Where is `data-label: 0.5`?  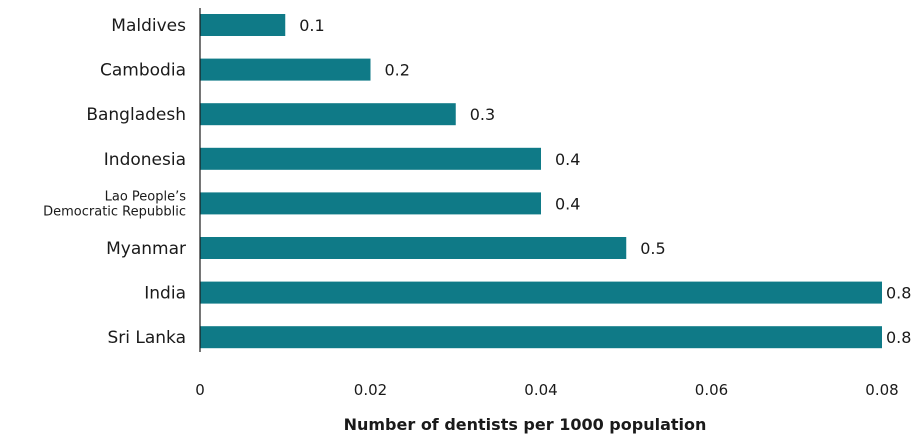 data-label: 0.5 is located at coordinates (652, 248).